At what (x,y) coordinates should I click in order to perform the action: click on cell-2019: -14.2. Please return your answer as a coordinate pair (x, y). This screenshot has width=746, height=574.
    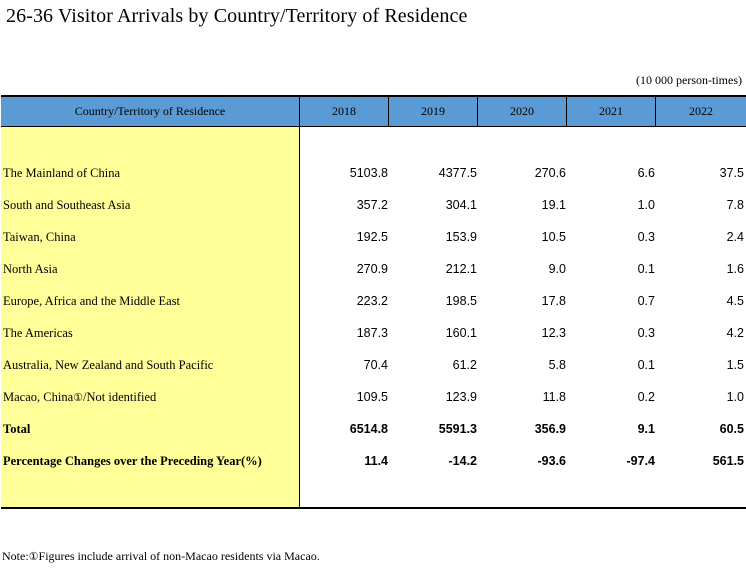
    Looking at the image, I should click on (463, 461).